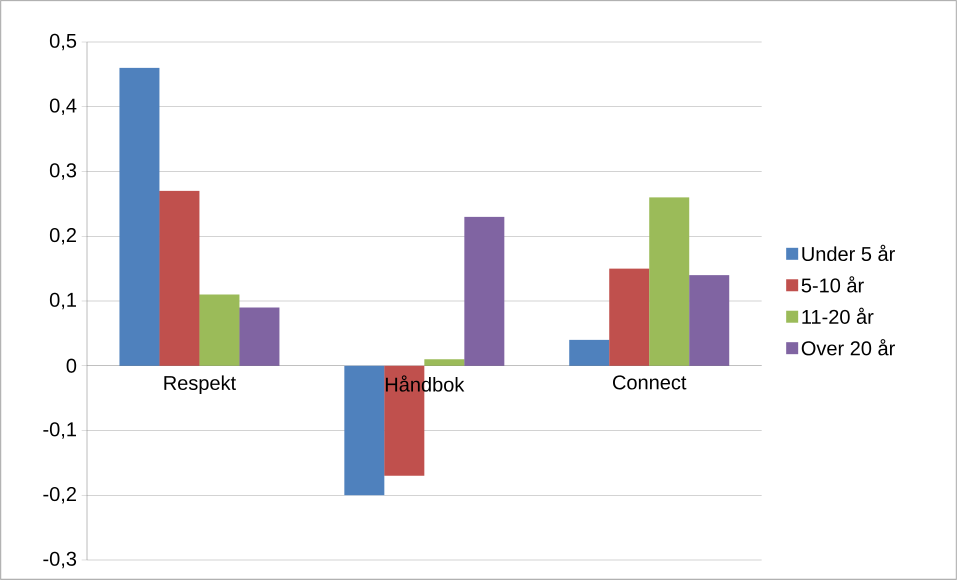 This screenshot has width=957, height=580. What do you see at coordinates (63, 236) in the screenshot?
I see `y-tick-label: 0,2` at bounding box center [63, 236].